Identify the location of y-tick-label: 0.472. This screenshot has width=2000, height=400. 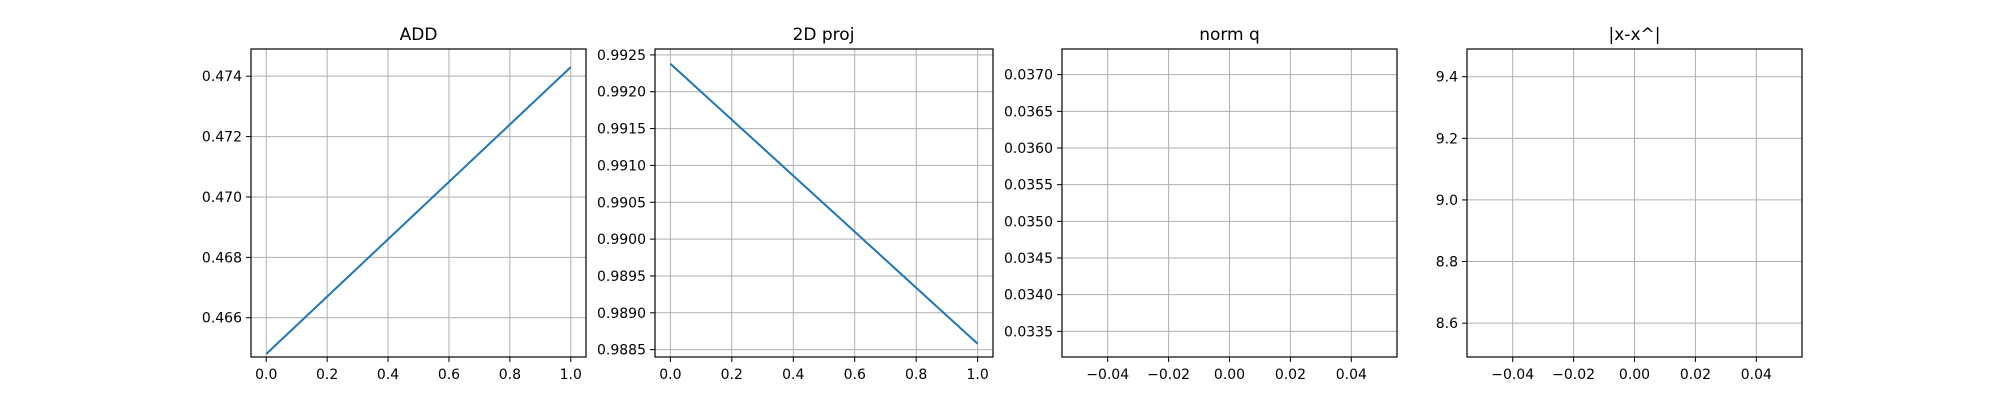
(222, 138).